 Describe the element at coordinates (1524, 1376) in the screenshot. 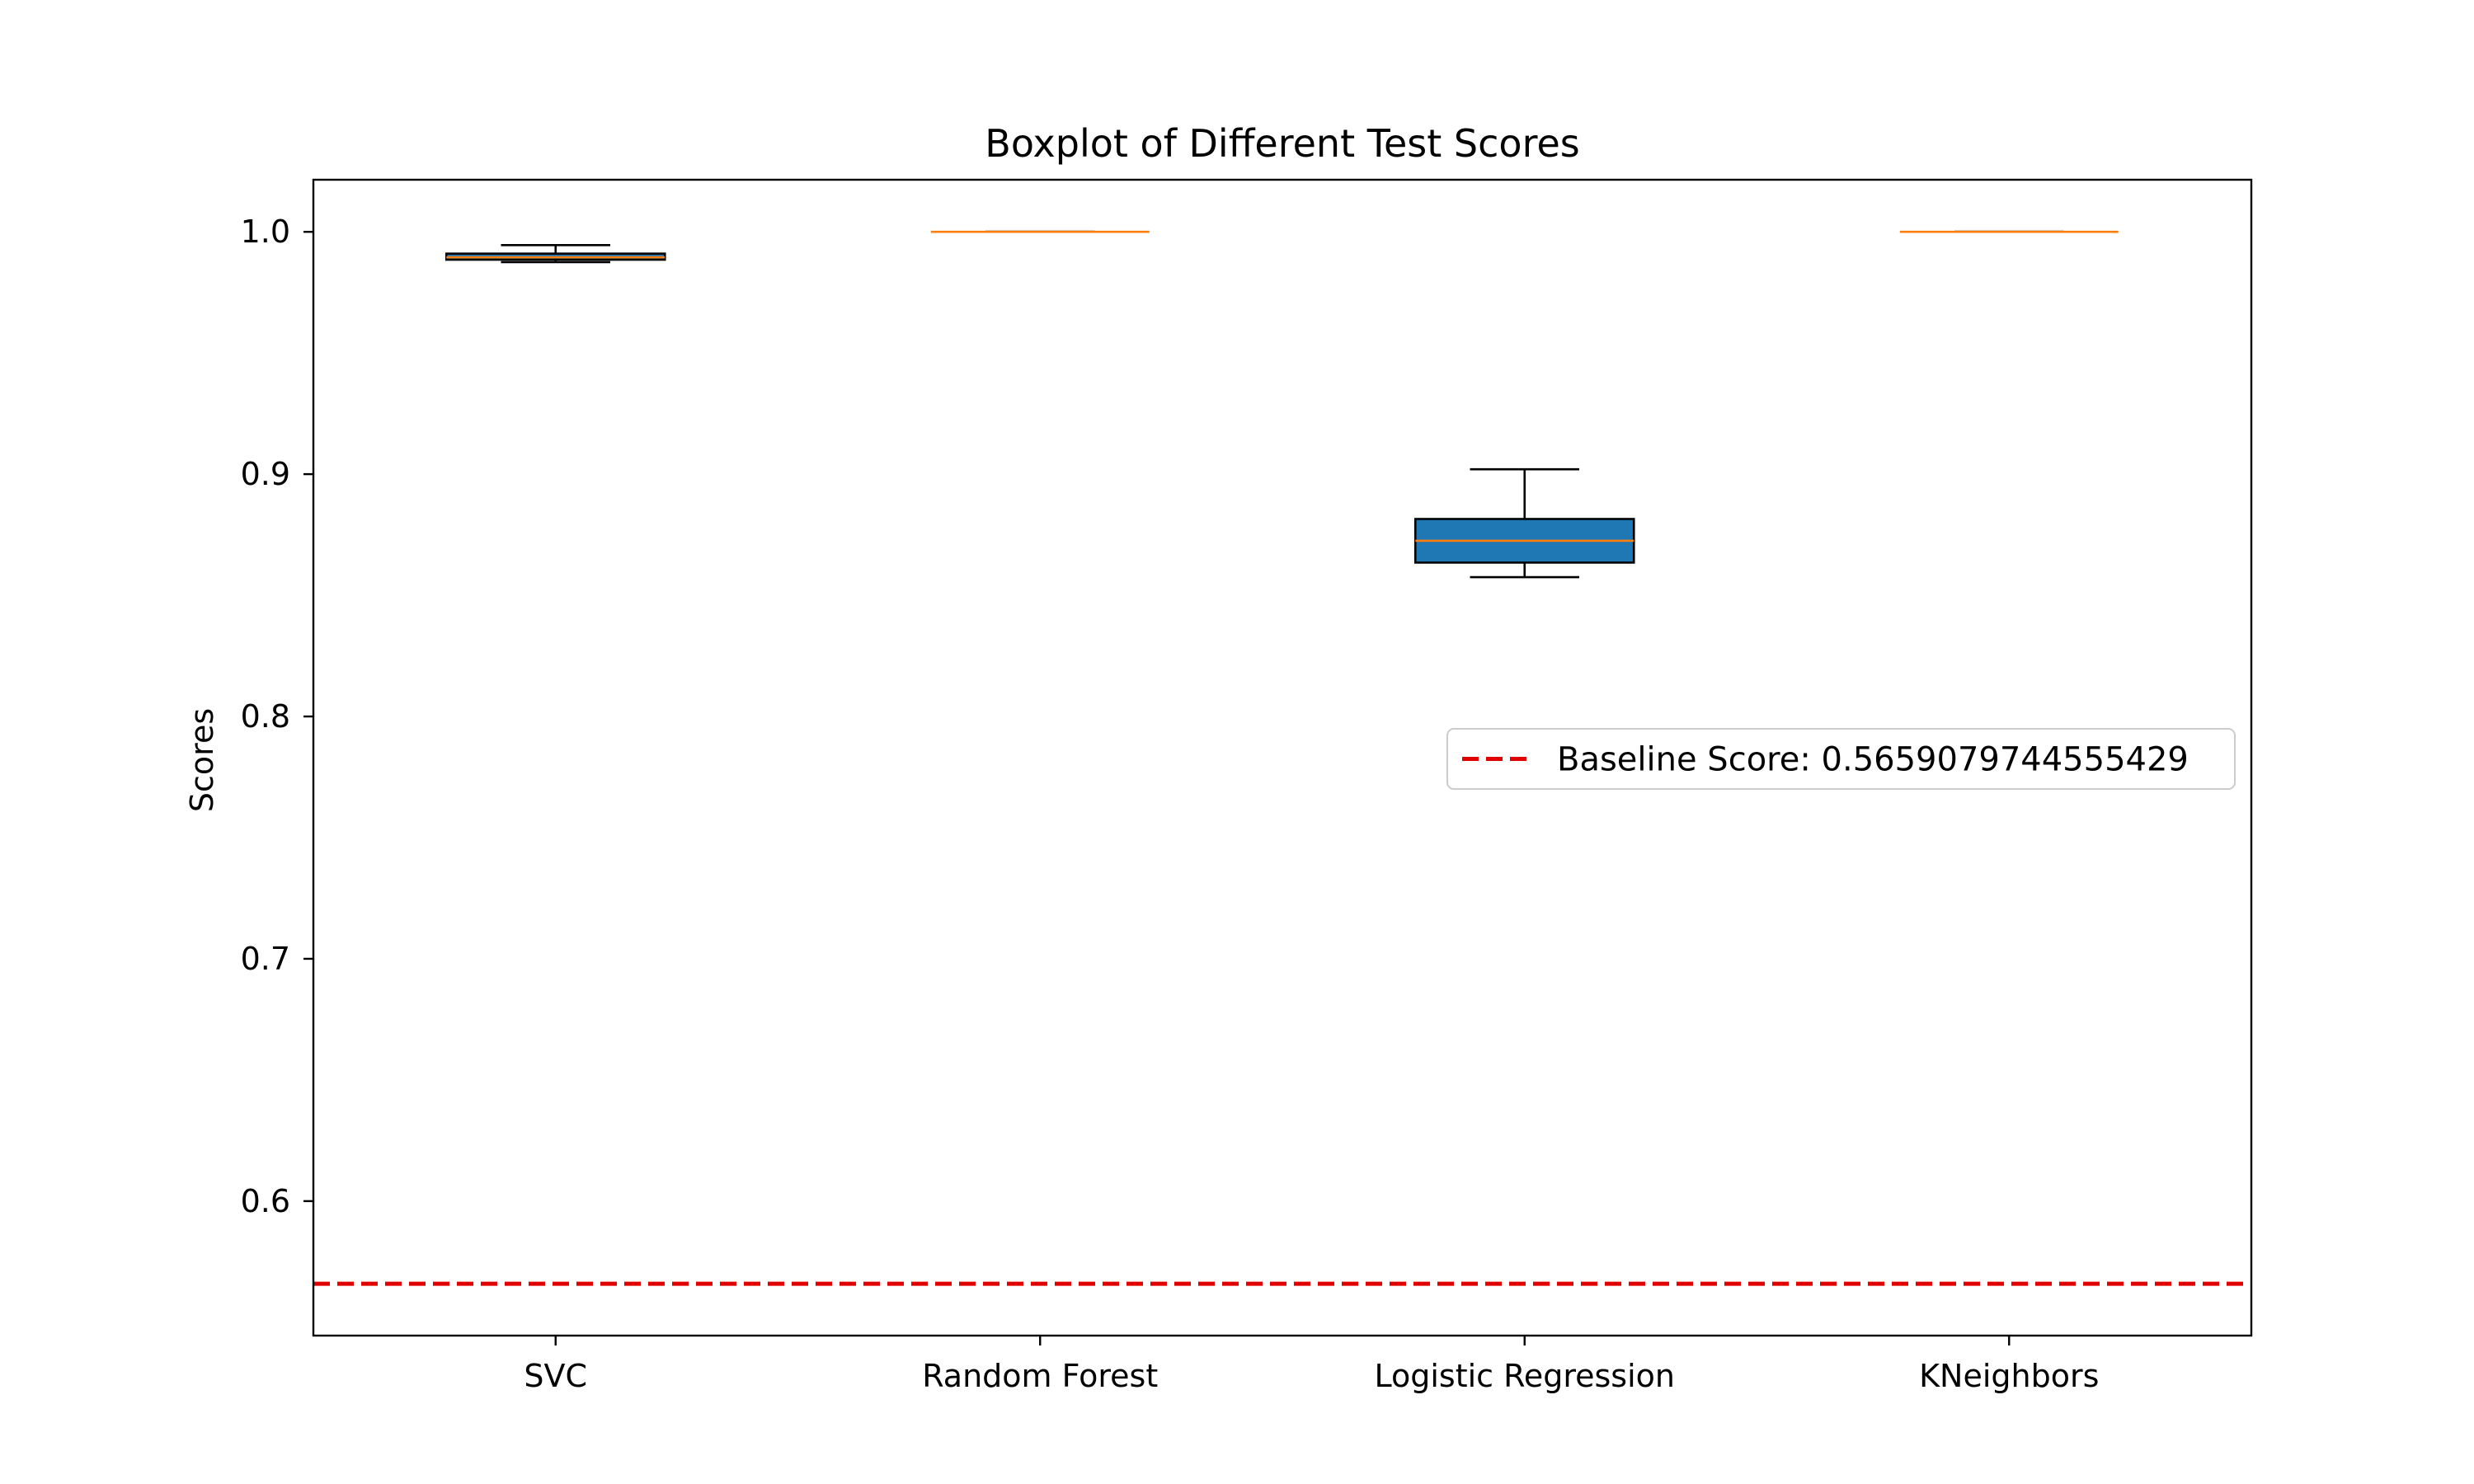

I see `x-tick-label: Logistic Regression` at that location.